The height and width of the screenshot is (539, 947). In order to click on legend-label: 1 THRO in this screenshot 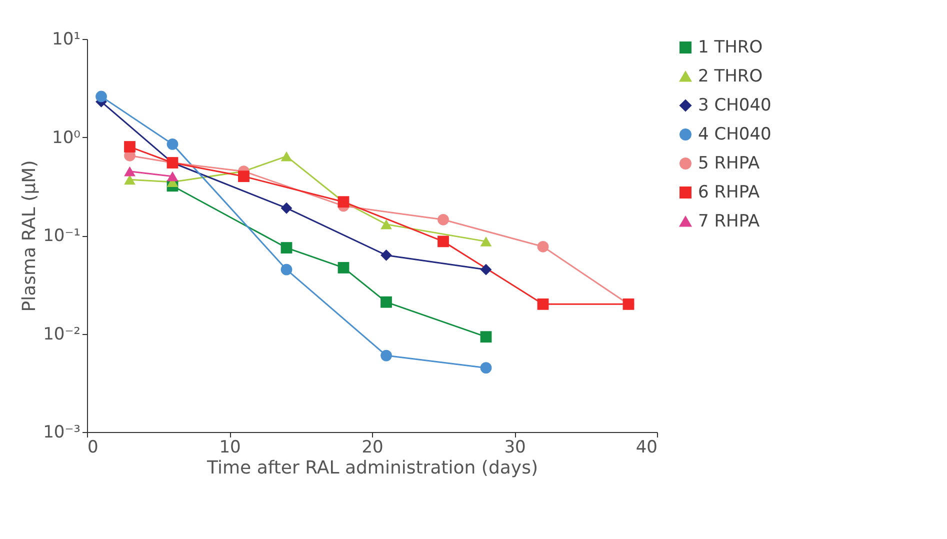, I will do `click(730, 48)`.